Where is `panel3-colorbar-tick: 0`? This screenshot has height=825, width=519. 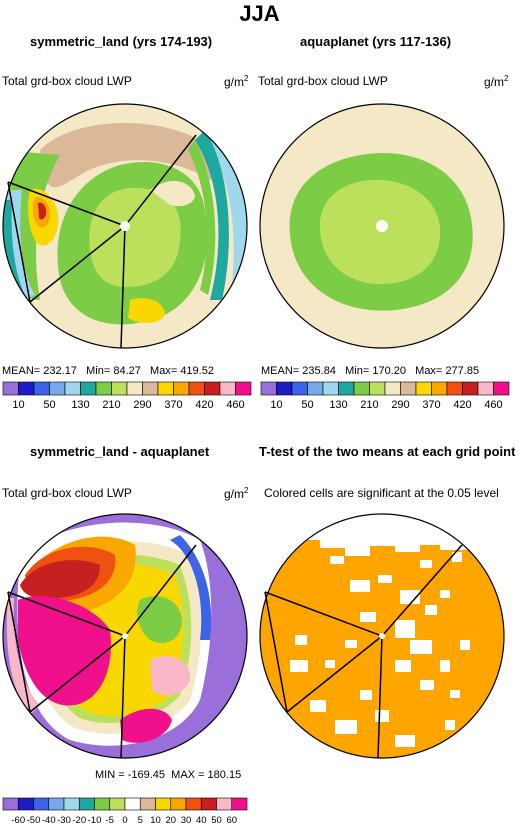
panel3-colorbar-tick: 0 is located at coordinates (124, 820).